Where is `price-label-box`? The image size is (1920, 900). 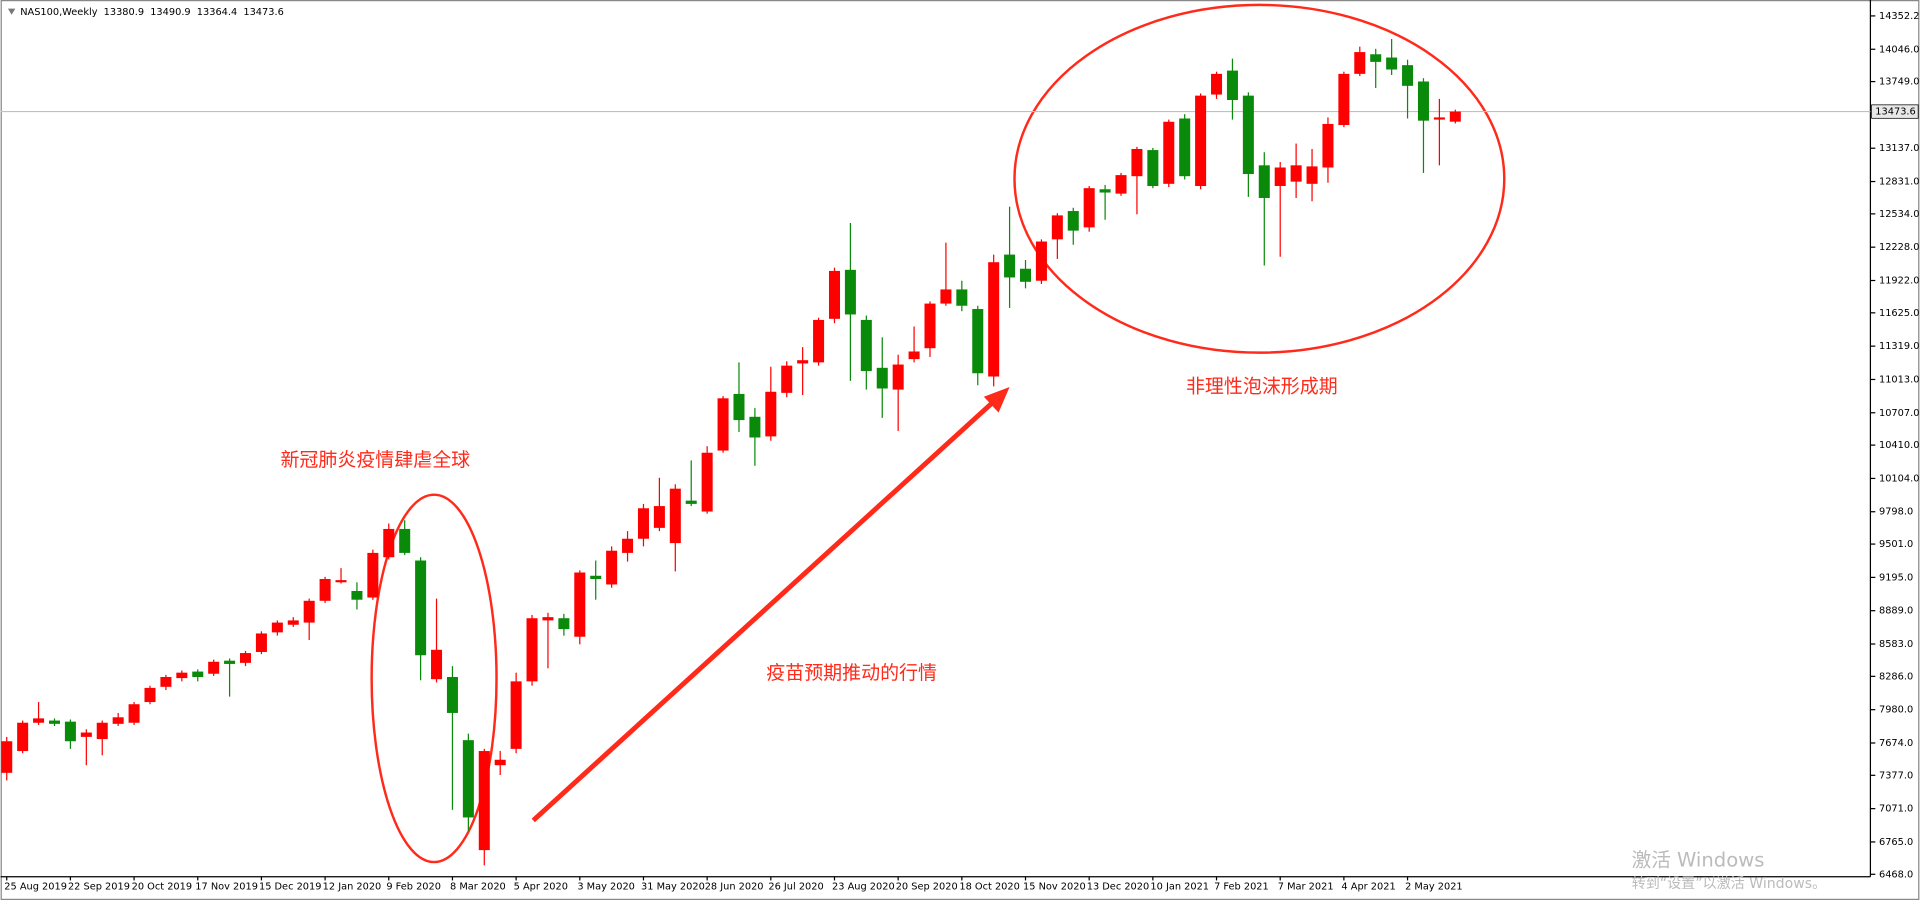
price-label-box is located at coordinates (1895, 111).